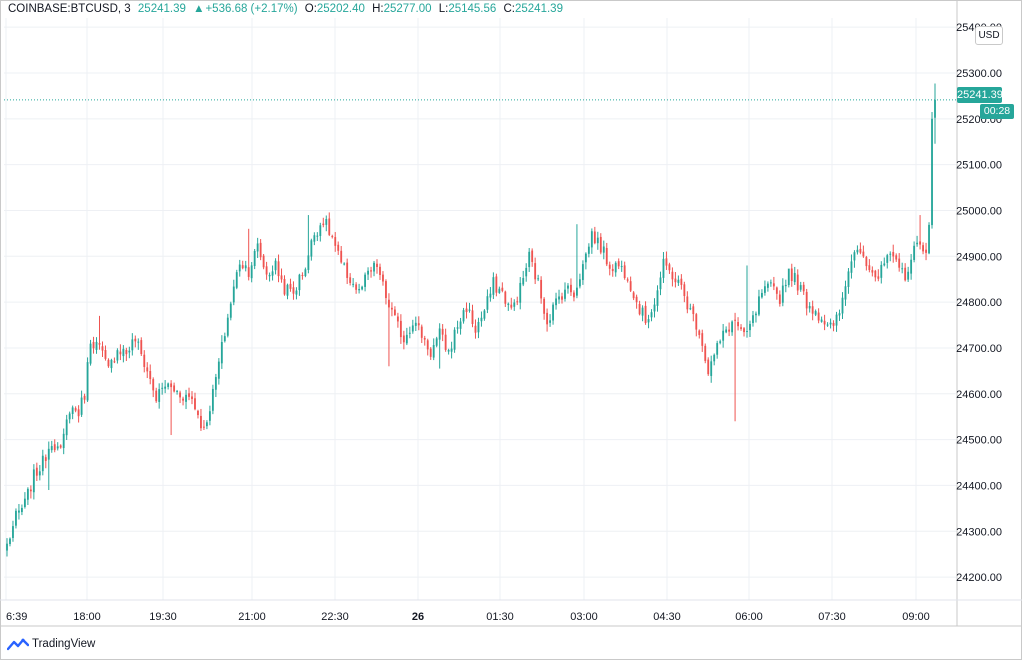  Describe the element at coordinates (979, 166) in the screenshot. I see `price-tick-label: 25100.00` at that location.